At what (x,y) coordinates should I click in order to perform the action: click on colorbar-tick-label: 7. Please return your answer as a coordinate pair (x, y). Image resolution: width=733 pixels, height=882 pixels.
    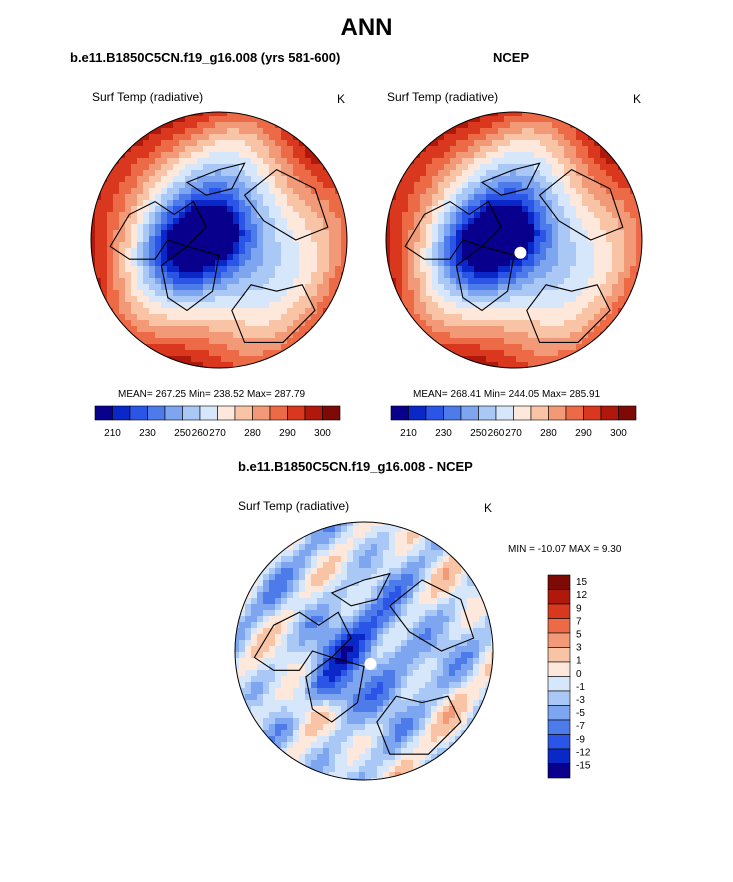
    Looking at the image, I should click on (579, 621).